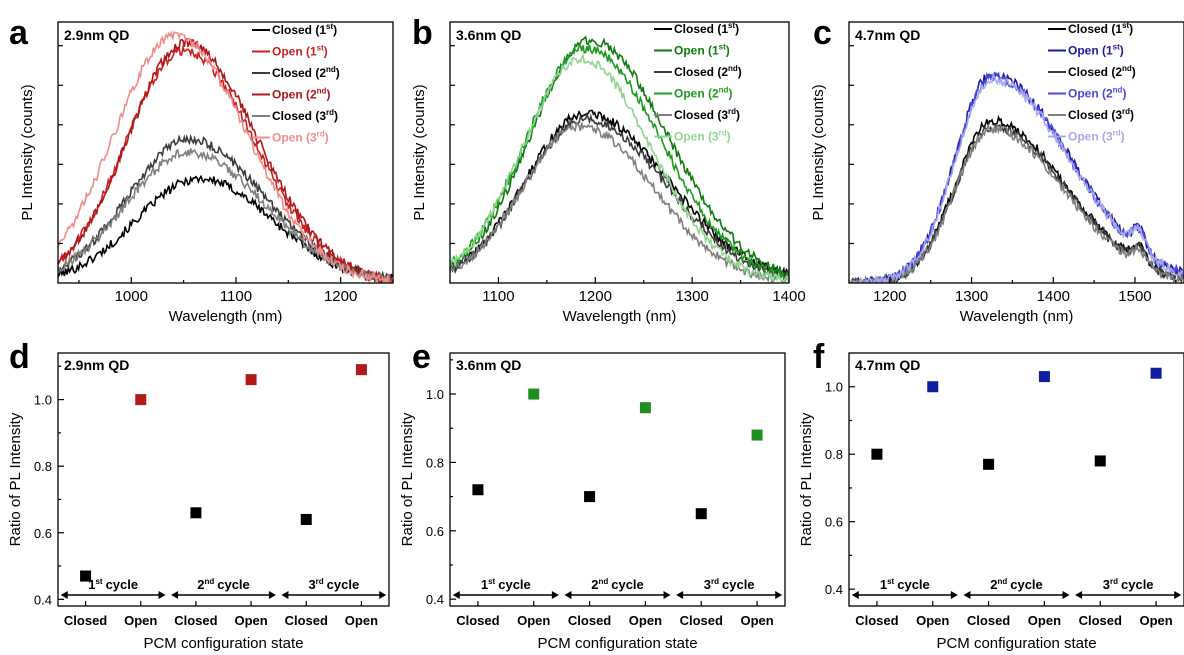 The width and height of the screenshot is (1184, 655). I want to click on panel-letter: c, so click(822, 33).